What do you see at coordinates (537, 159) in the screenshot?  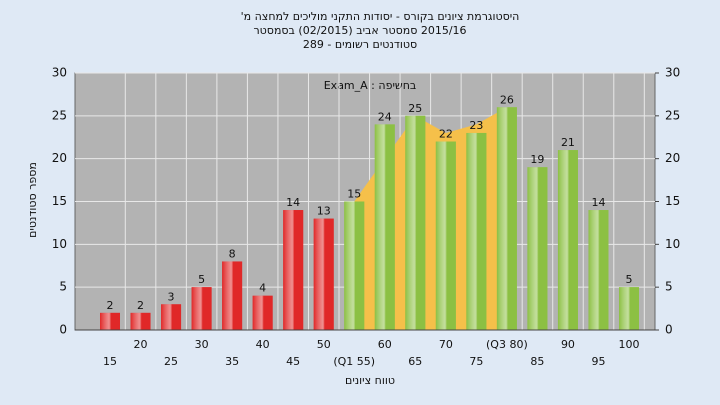 I see `value-label: 19` at bounding box center [537, 159].